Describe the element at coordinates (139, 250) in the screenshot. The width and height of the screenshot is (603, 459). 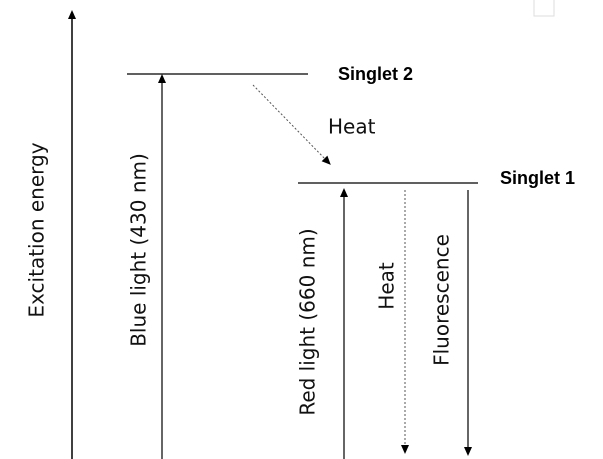
I see `transition-label: Blue light (430 nm)` at that location.